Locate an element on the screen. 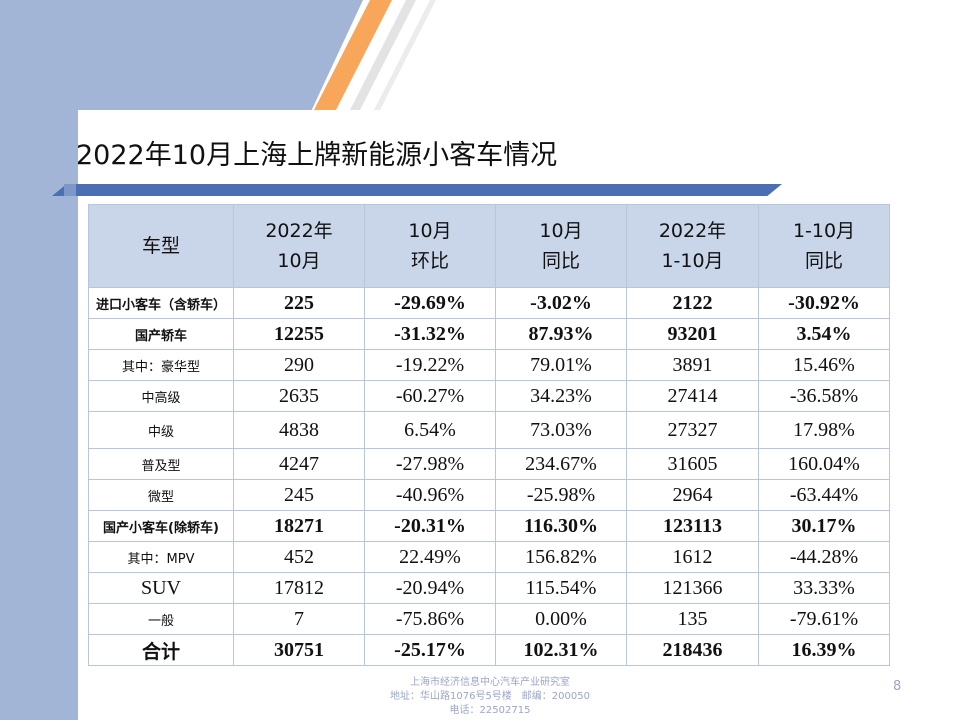 Image resolution: width=960 pixels, height=720 pixels. table-row: 中高级 2635 -60.27% 34.23% 27414 -36.58% is located at coordinates (489, 396).